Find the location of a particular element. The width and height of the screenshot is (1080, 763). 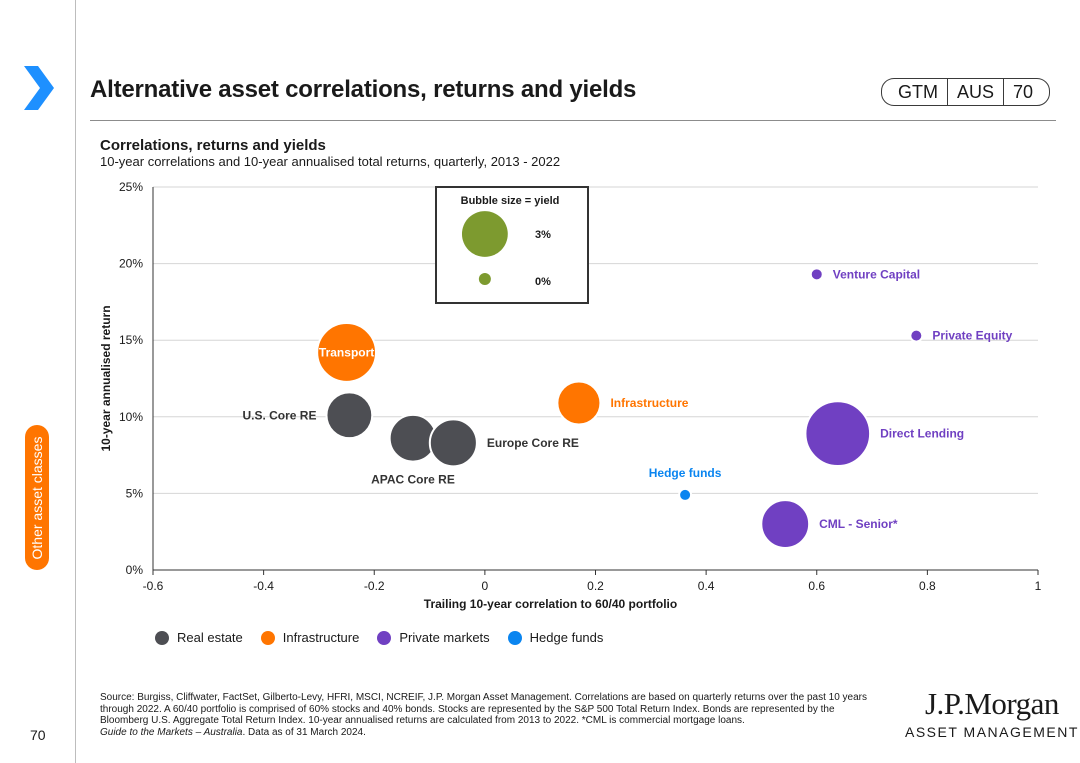

x-tick-label: 0.4 is located at coordinates (706, 586).